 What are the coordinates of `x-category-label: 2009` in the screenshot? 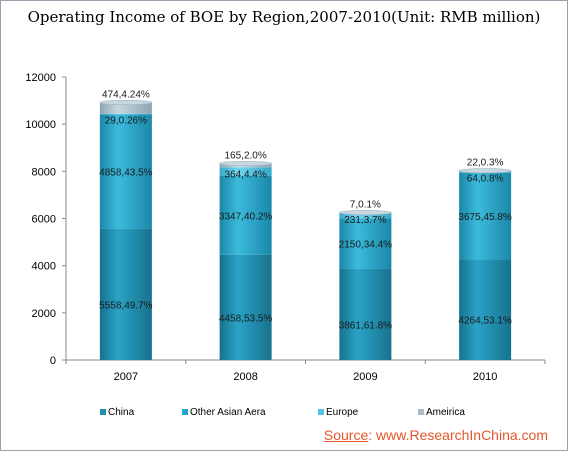 It's located at (365, 377).